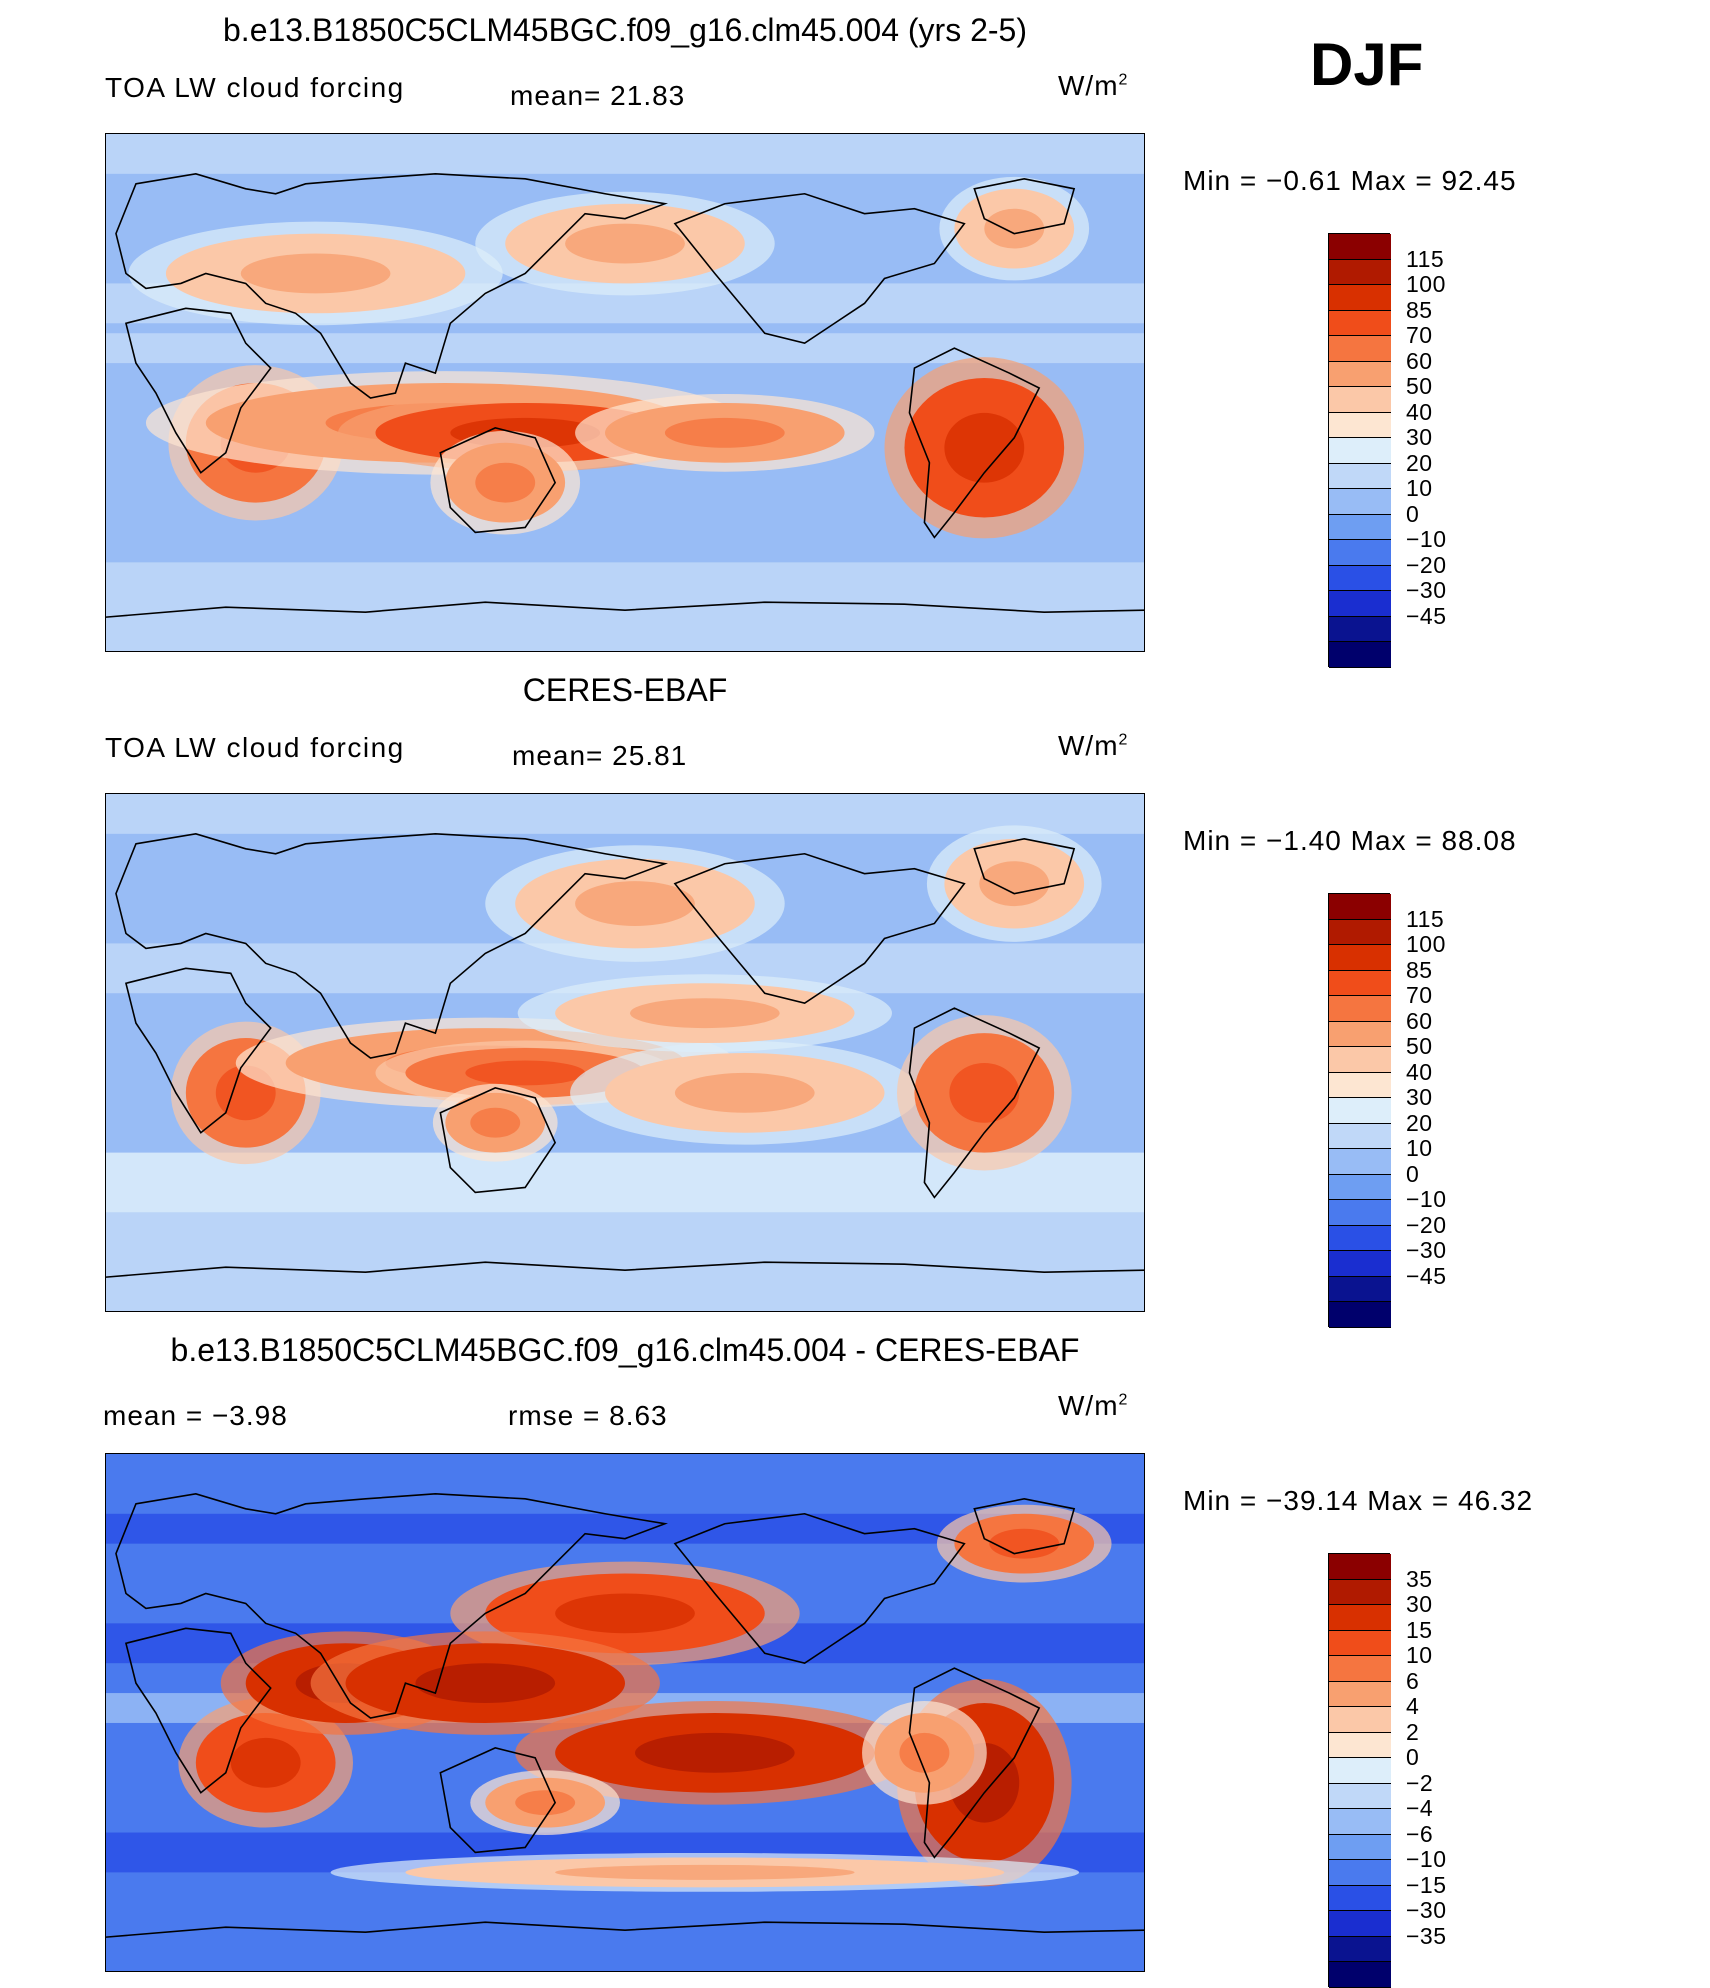  I want to click on panel-2-units: W/m2, so click(1093, 745).